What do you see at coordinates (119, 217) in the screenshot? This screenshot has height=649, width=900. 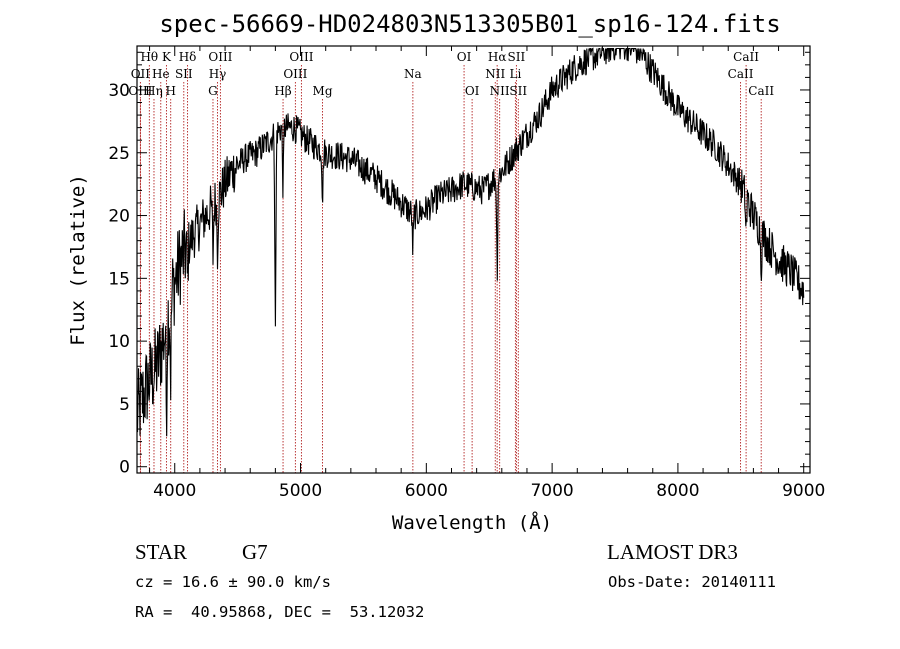 I see `y-tick-label: 20` at bounding box center [119, 217].